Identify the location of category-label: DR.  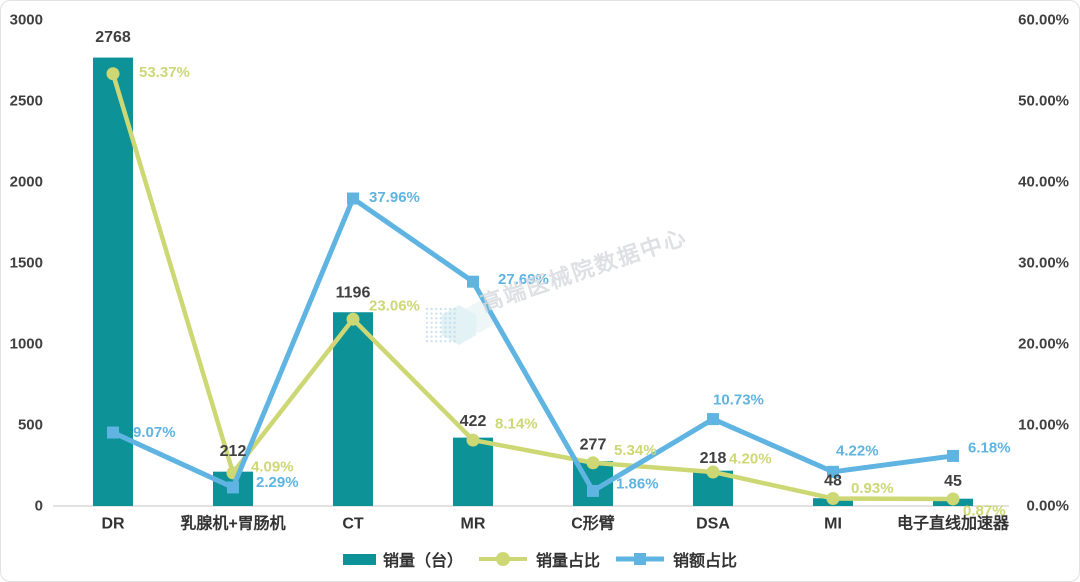
(113, 524).